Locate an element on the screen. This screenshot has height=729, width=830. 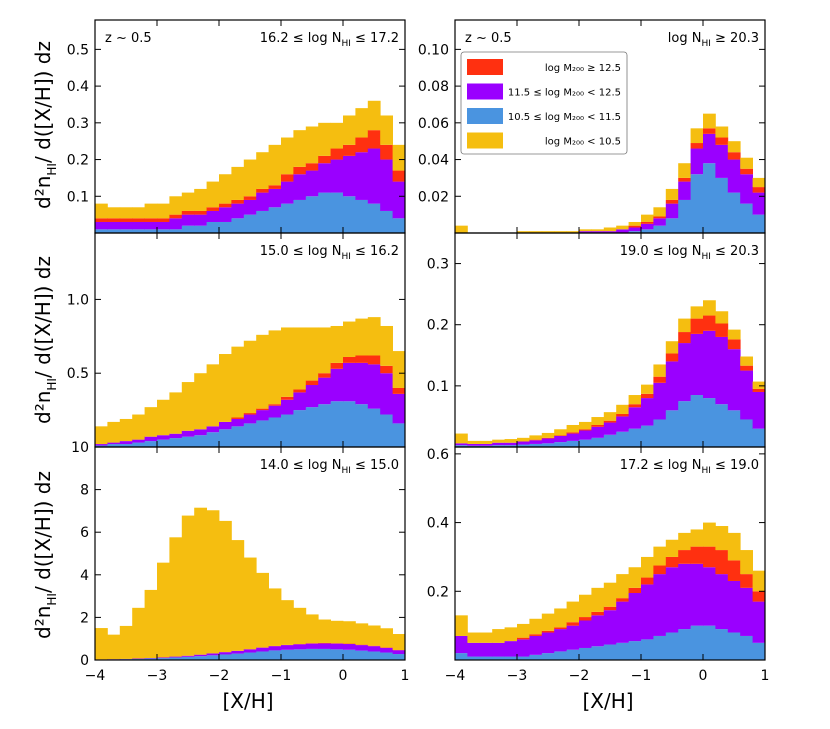
x-tick-label: 0 is located at coordinates (343, 676).